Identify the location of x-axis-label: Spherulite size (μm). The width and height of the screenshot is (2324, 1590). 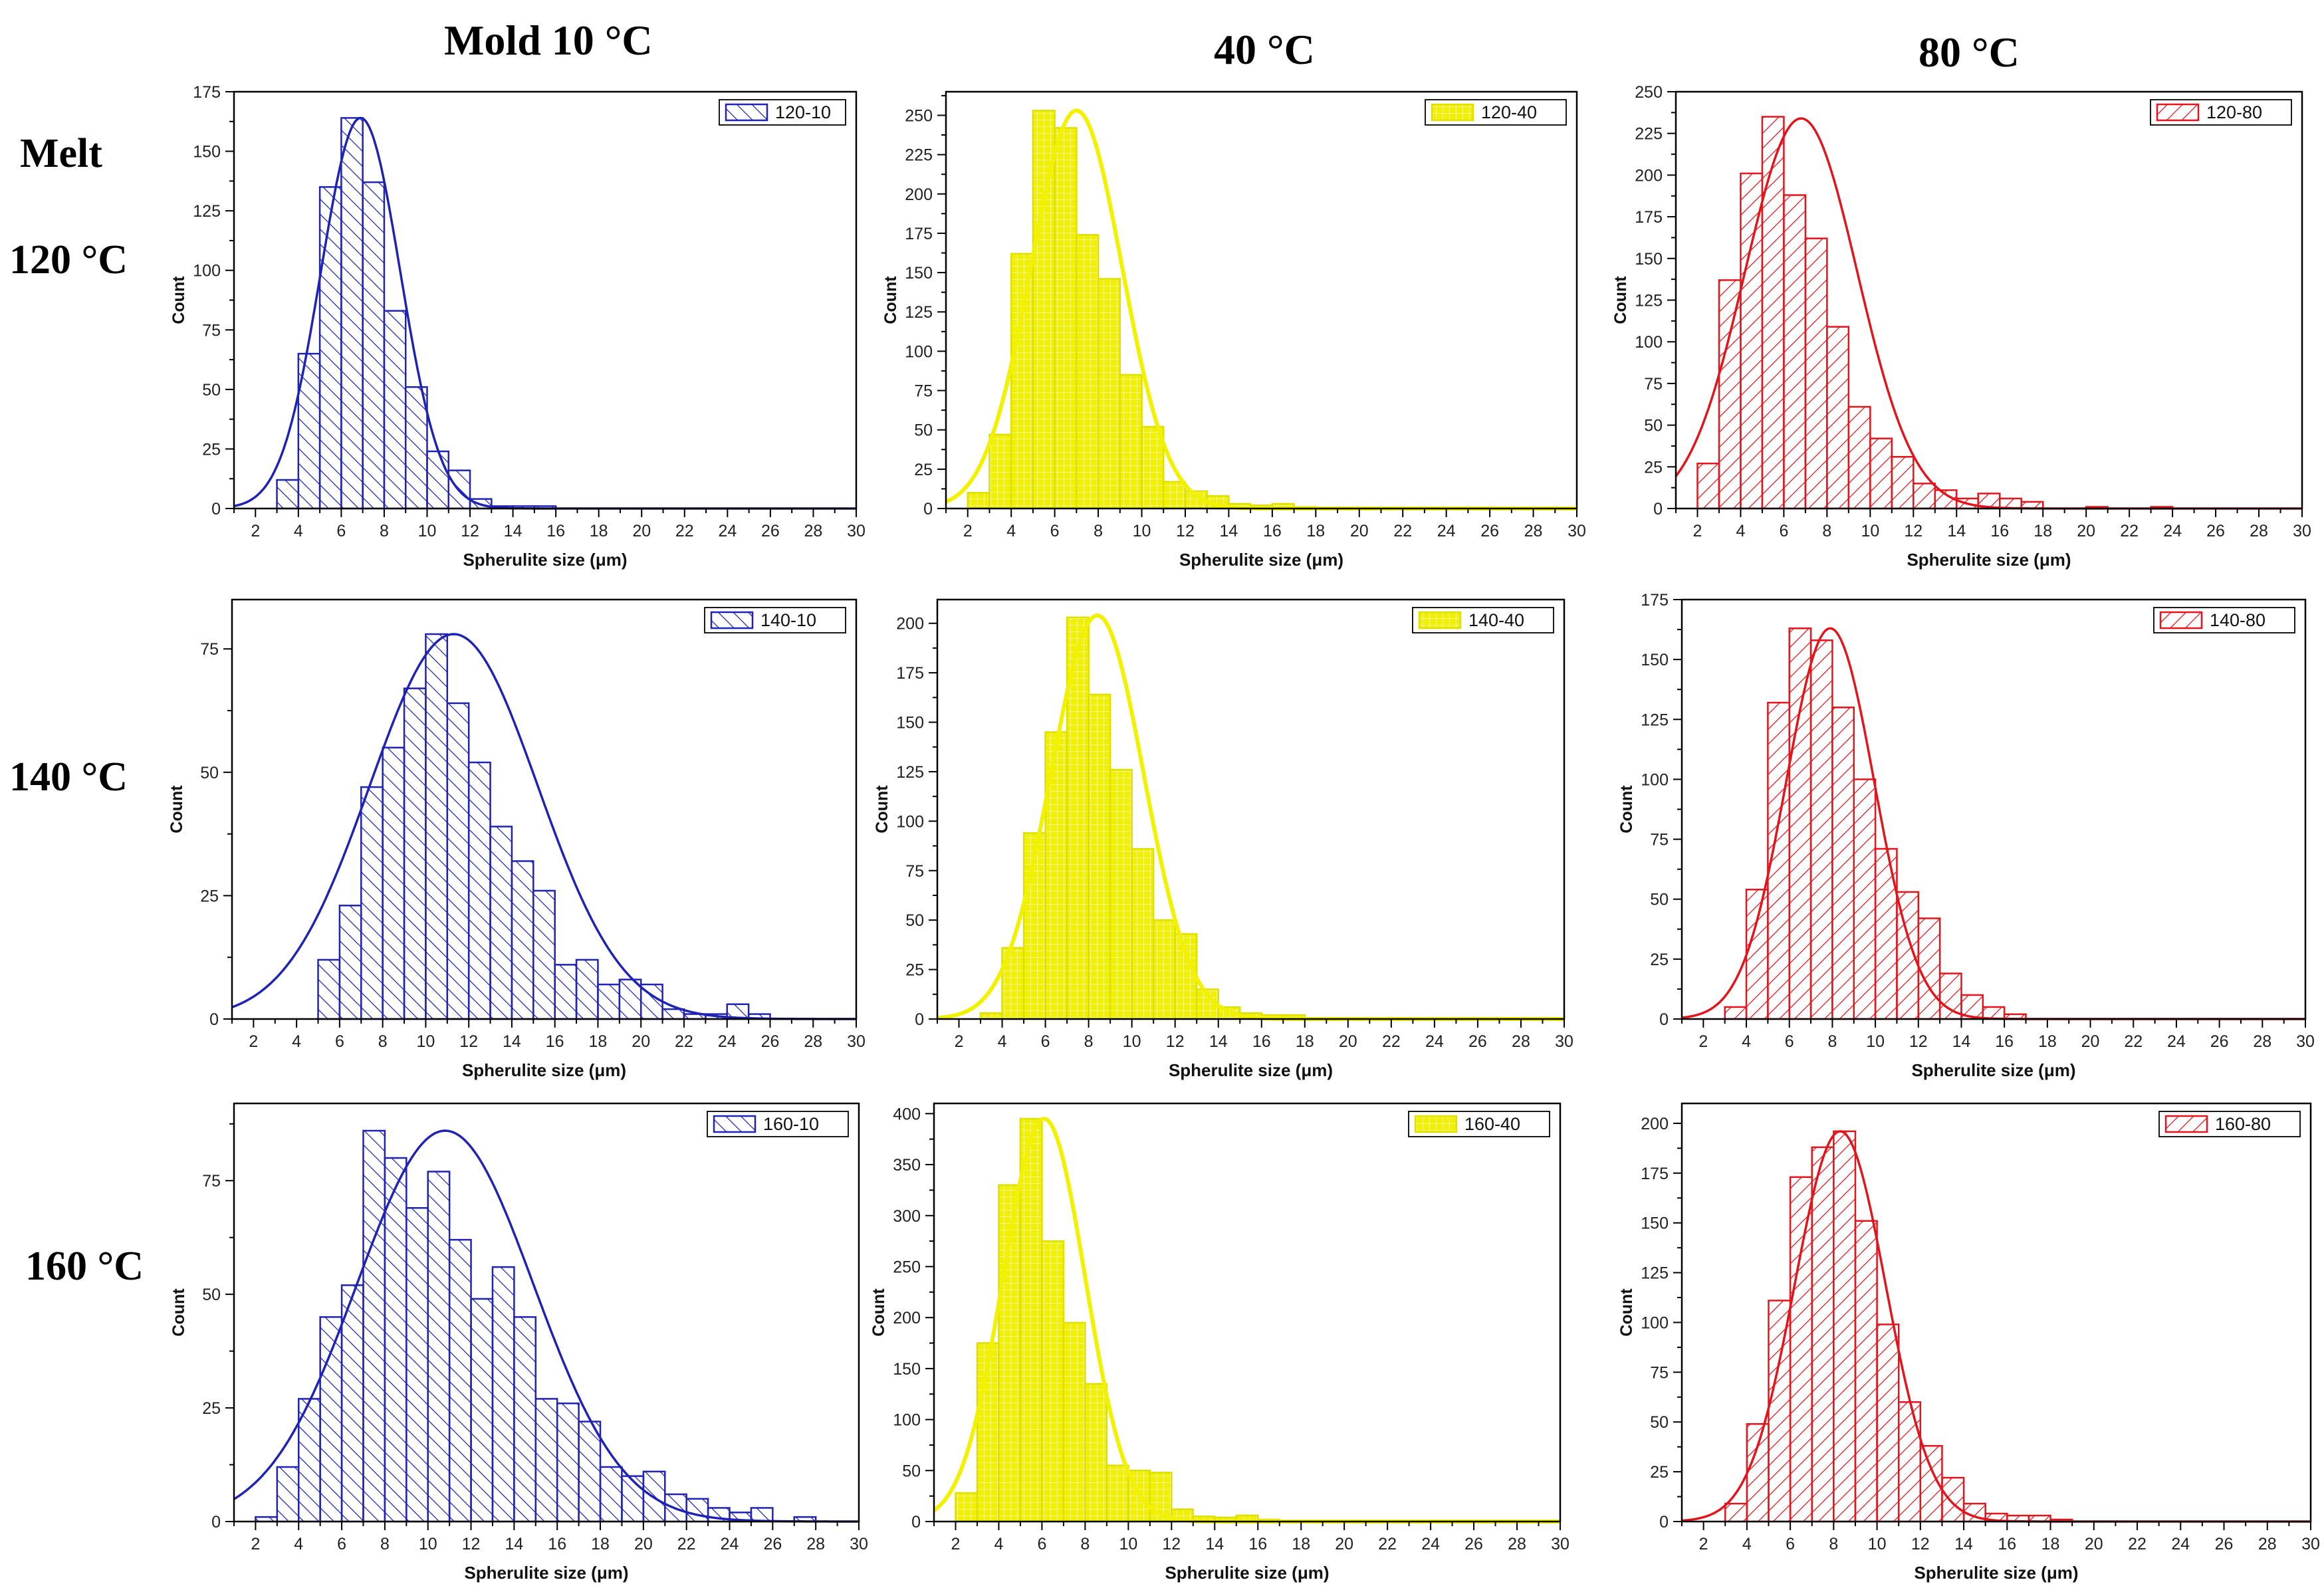
(544, 1070).